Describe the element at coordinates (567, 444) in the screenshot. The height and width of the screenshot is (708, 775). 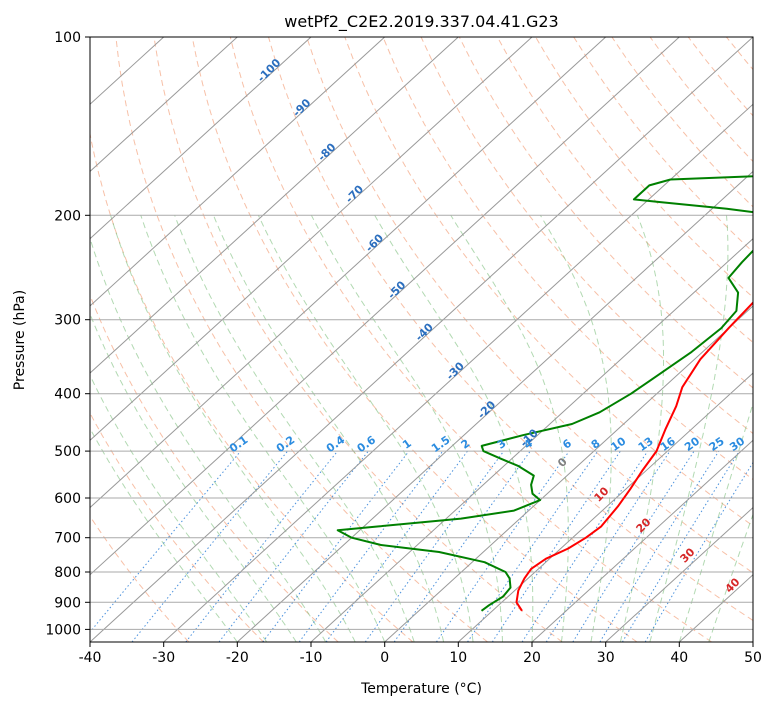
I see `mixing-ratio-label: 6` at that location.